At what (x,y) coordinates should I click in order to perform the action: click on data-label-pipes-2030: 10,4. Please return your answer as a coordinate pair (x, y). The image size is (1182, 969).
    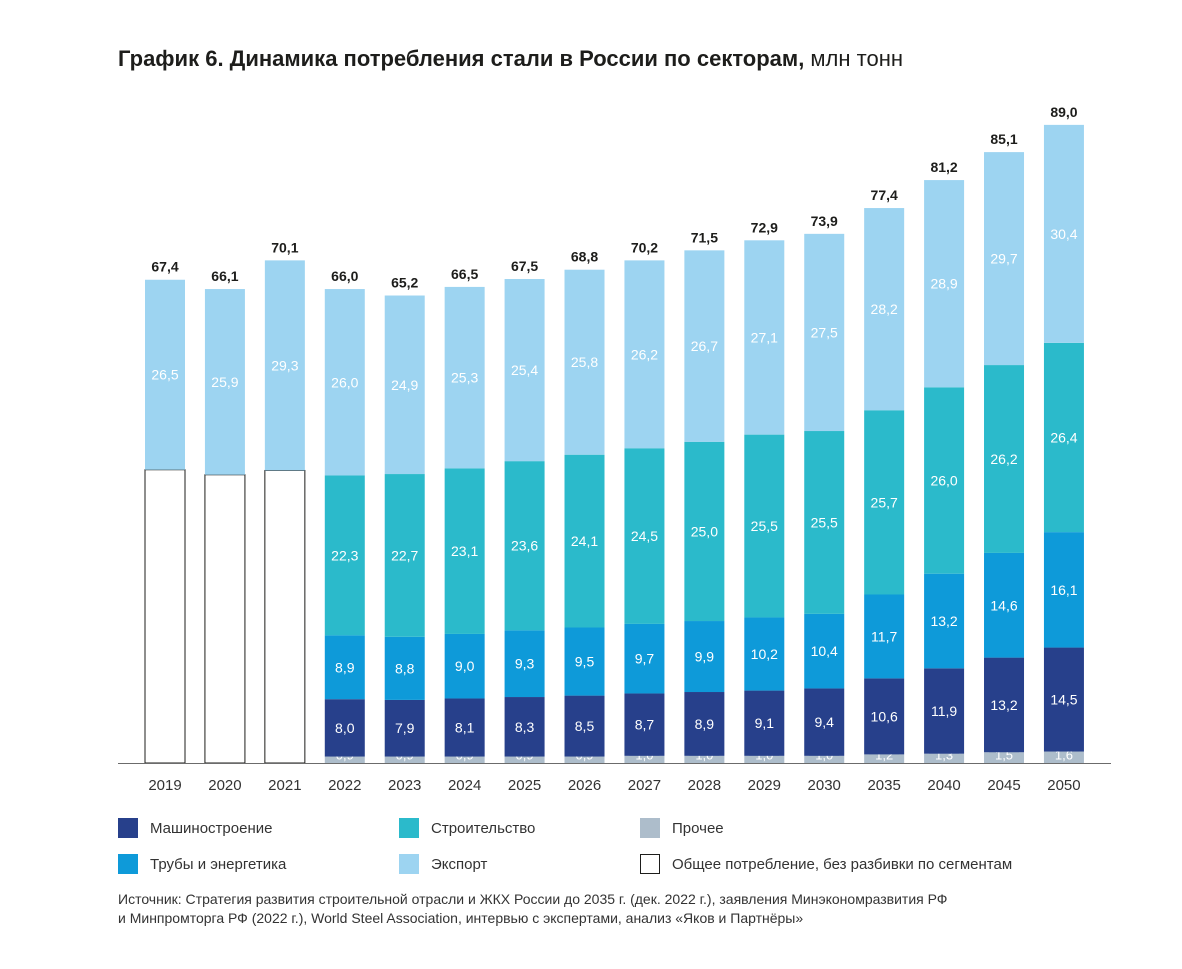
    Looking at the image, I should click on (824, 651).